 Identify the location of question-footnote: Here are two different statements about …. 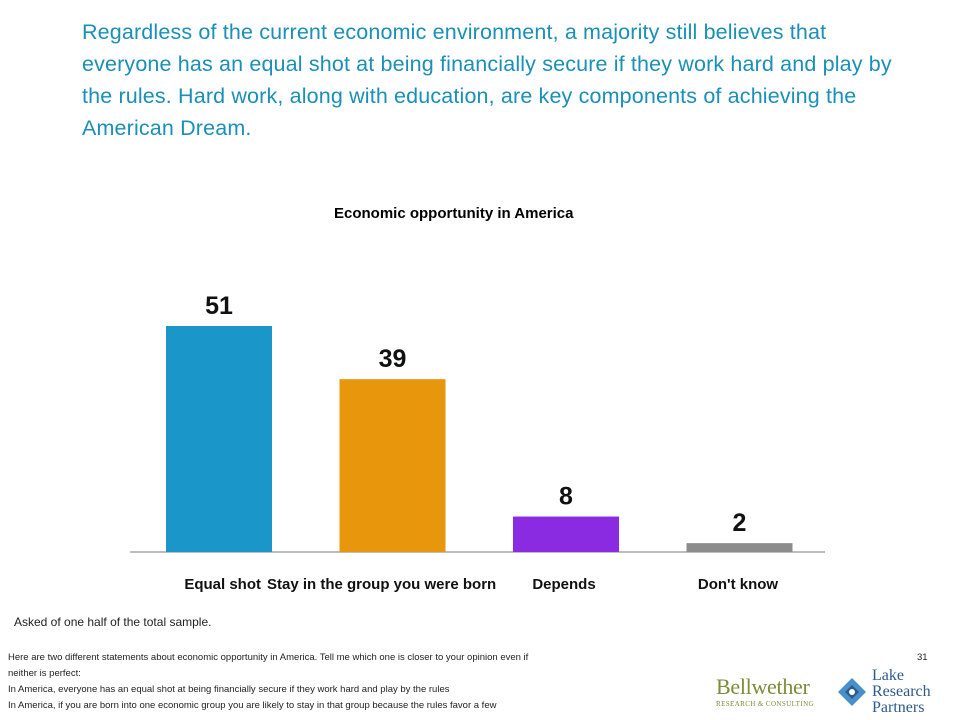
(358, 682).